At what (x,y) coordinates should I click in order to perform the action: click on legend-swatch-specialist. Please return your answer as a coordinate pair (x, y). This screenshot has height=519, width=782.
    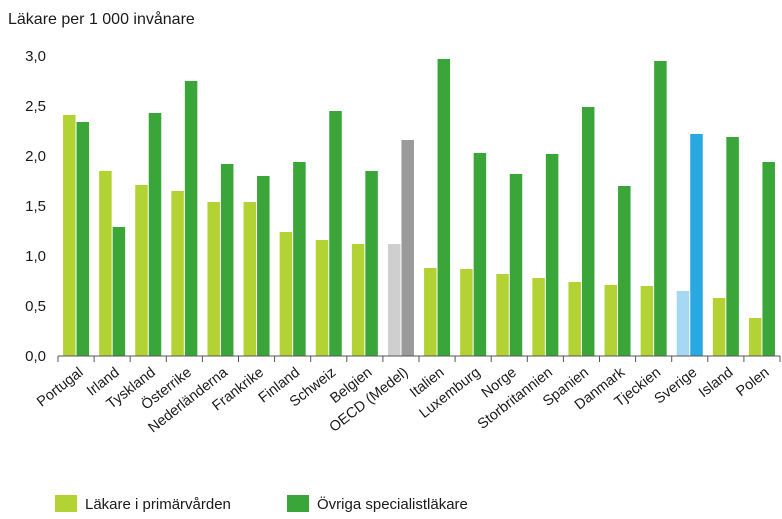
    Looking at the image, I should click on (298, 503).